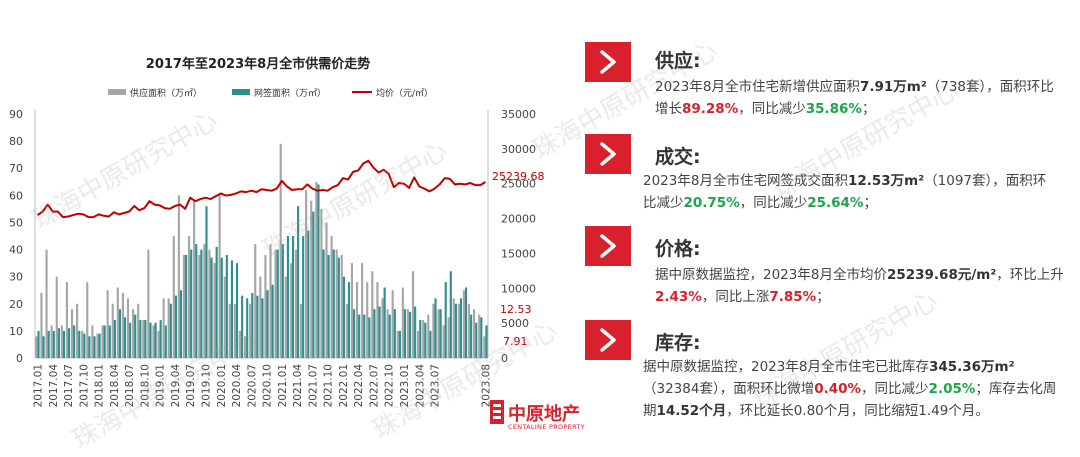 The image size is (1080, 457). What do you see at coordinates (518, 114) in the screenshot?
I see `right-axis-tick-label: 35000` at bounding box center [518, 114].